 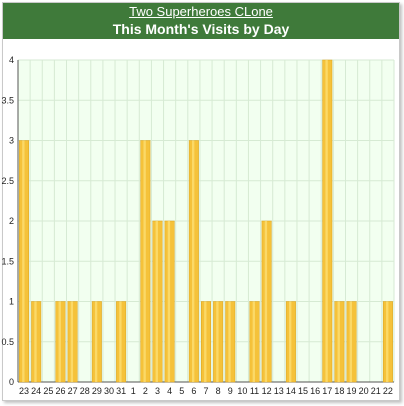 What do you see at coordinates (388, 391) in the screenshot?
I see `x-tick-label: 22` at bounding box center [388, 391].